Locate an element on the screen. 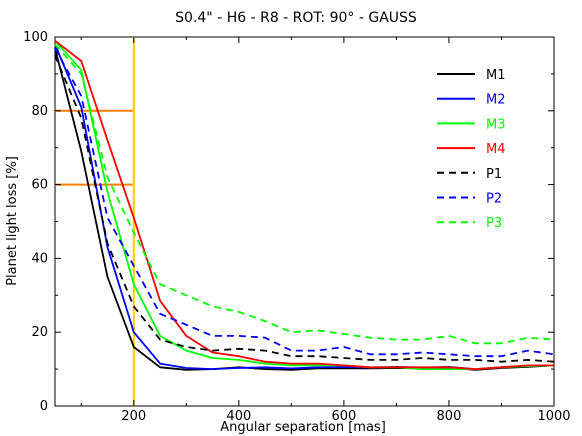  x-axis-title: Angular separation [mas] is located at coordinates (303, 427).